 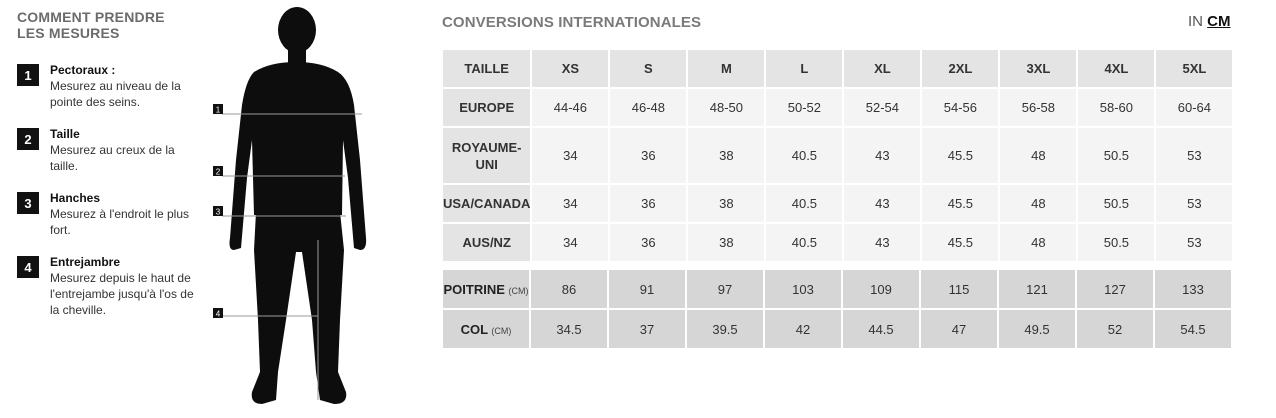 I want to click on marker-chest: 1, so click(x=218, y=109).